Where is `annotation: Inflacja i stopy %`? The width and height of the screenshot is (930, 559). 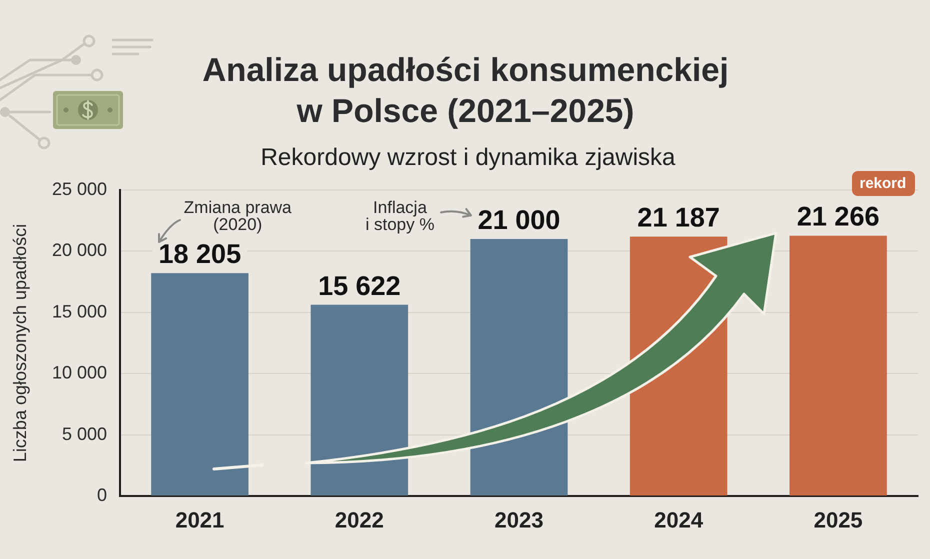 annotation: Inflacja i stopy % is located at coordinates (400, 216).